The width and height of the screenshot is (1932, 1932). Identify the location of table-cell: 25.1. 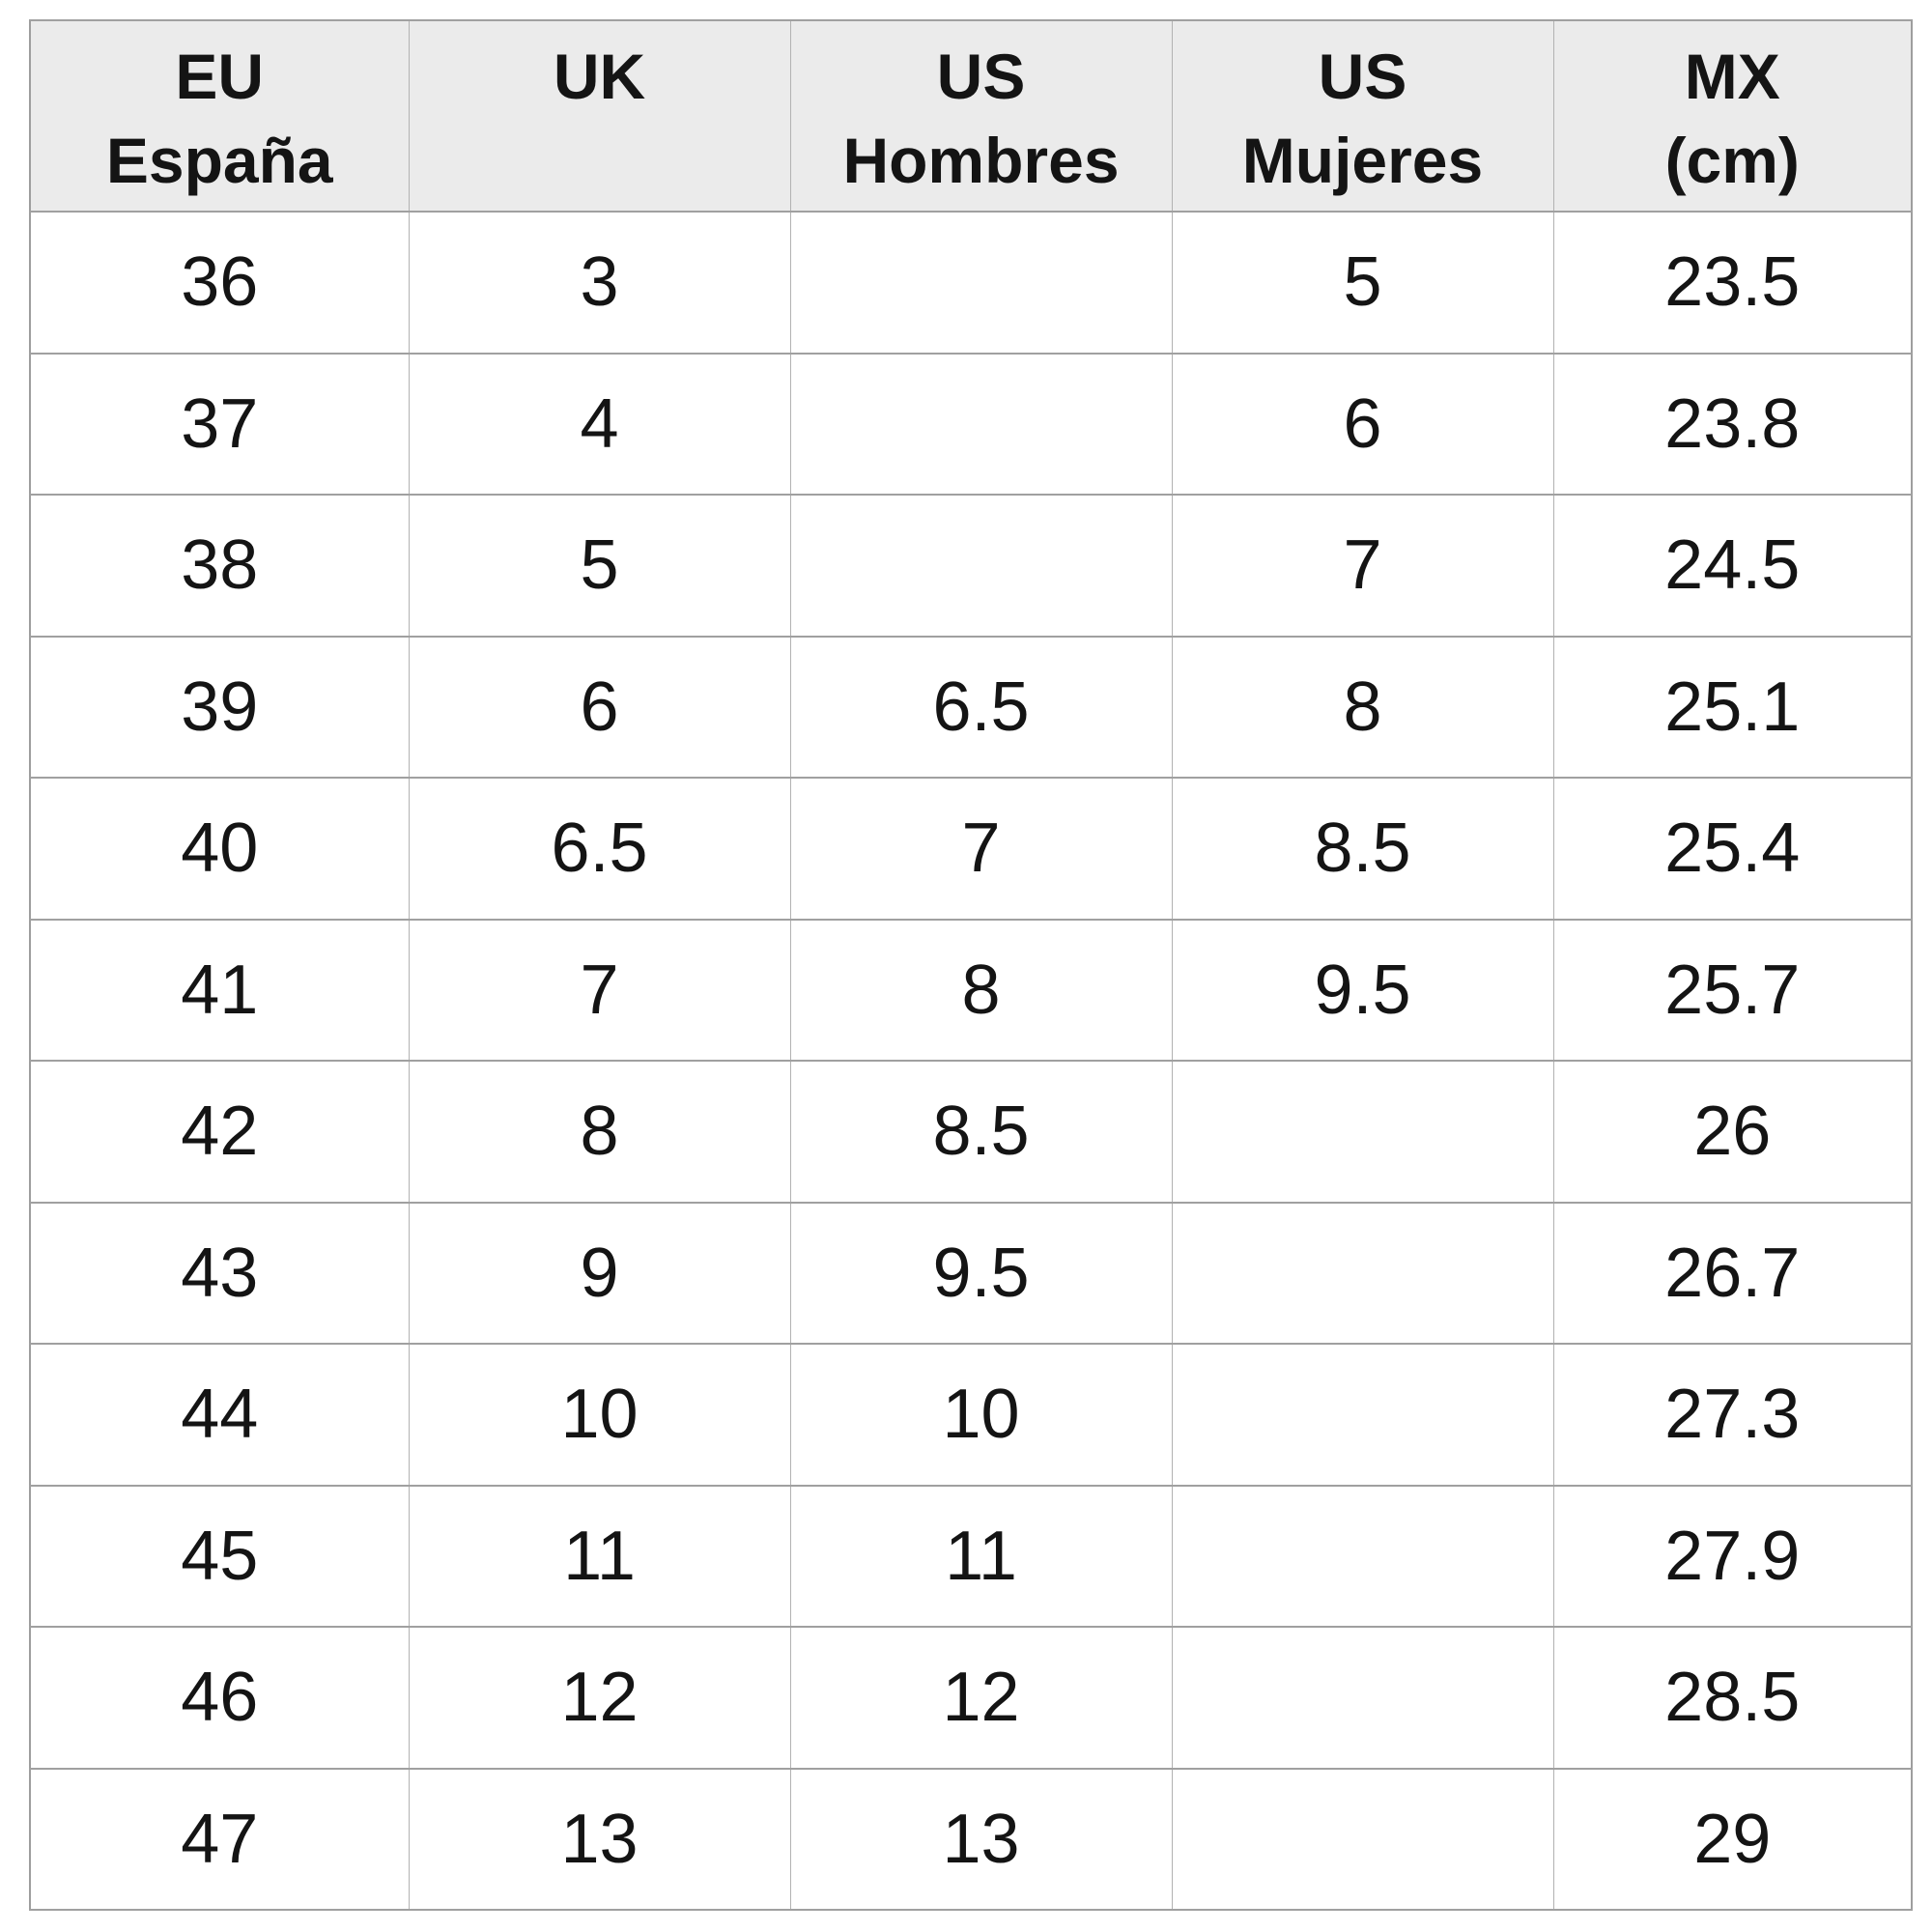
(1732, 707).